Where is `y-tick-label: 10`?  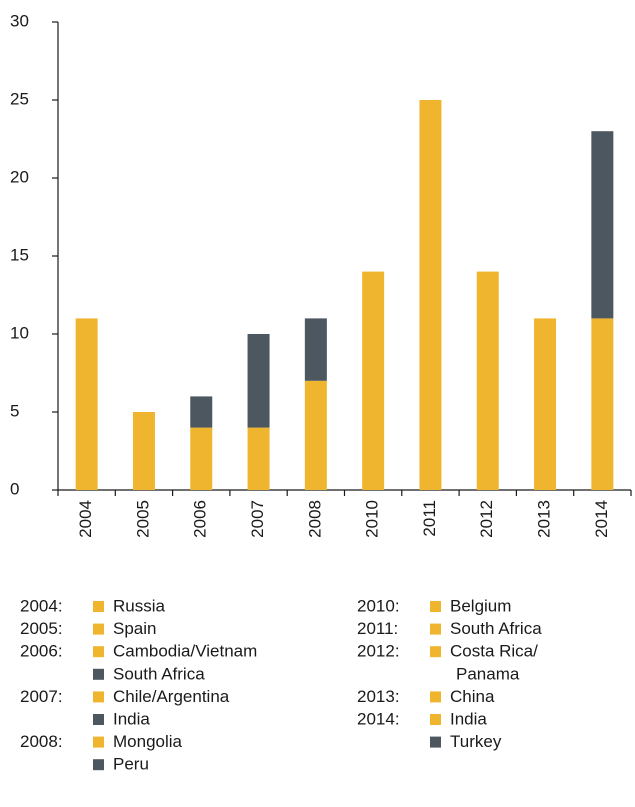
y-tick-label: 10 is located at coordinates (19, 332).